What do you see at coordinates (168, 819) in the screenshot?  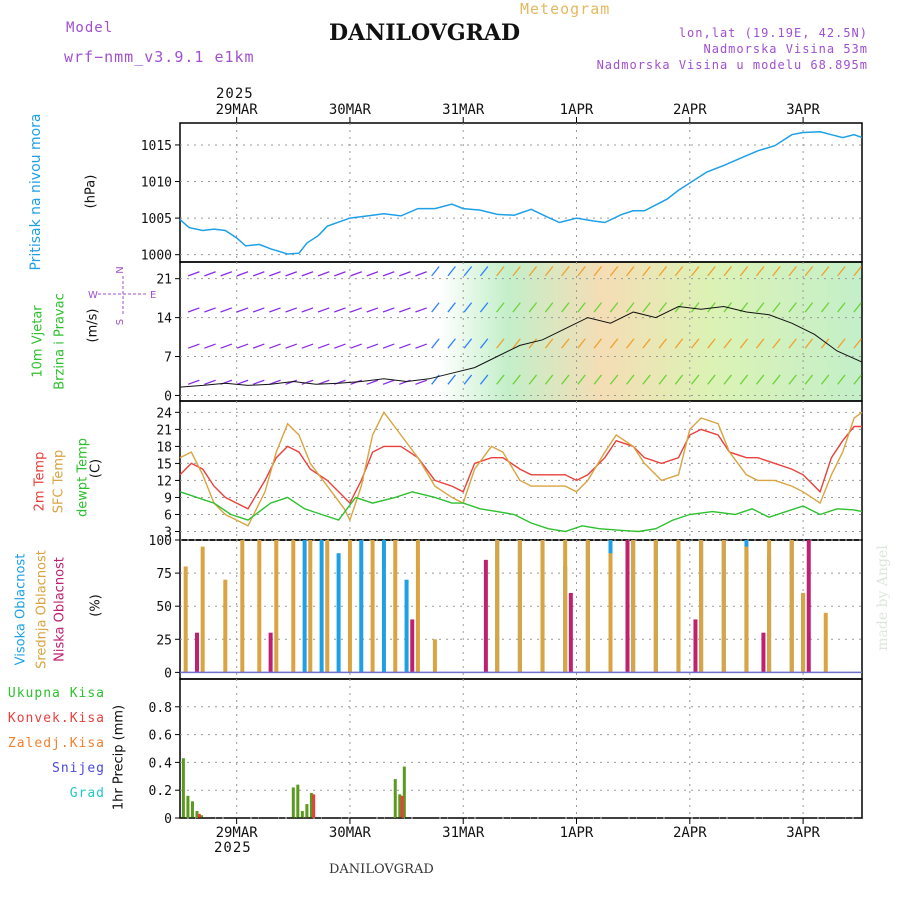 I see `precip-ytick-label: 0` at bounding box center [168, 819].